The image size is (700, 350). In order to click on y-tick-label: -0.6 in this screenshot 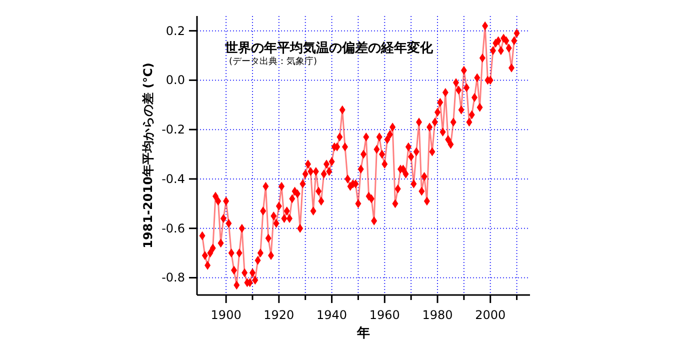, I will do `click(173, 228)`.